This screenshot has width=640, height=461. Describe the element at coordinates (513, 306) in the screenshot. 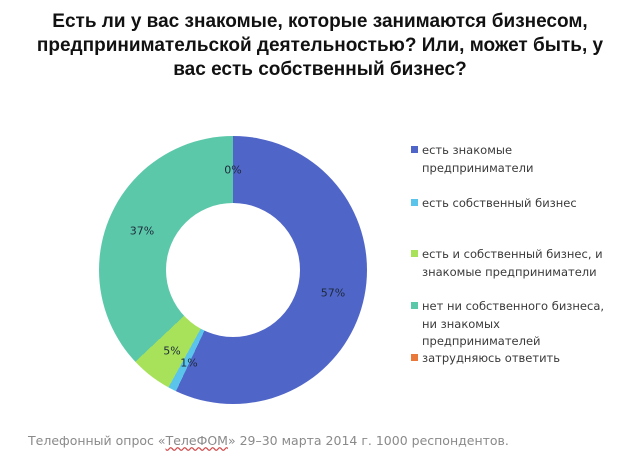

I see `legend-label: нет ни собственного бизнеса,` at that location.